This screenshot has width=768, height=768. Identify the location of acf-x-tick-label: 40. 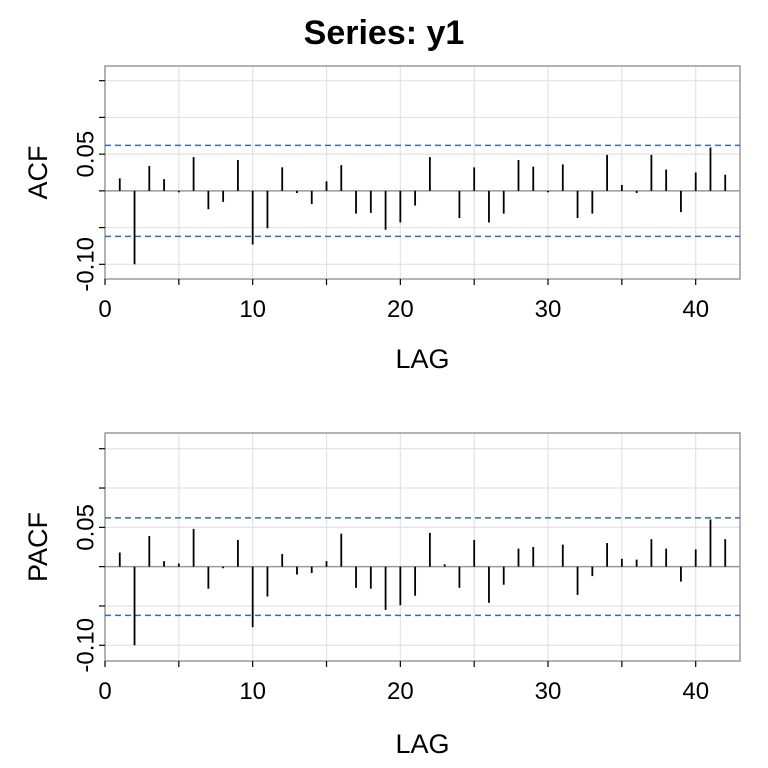
(695, 309).